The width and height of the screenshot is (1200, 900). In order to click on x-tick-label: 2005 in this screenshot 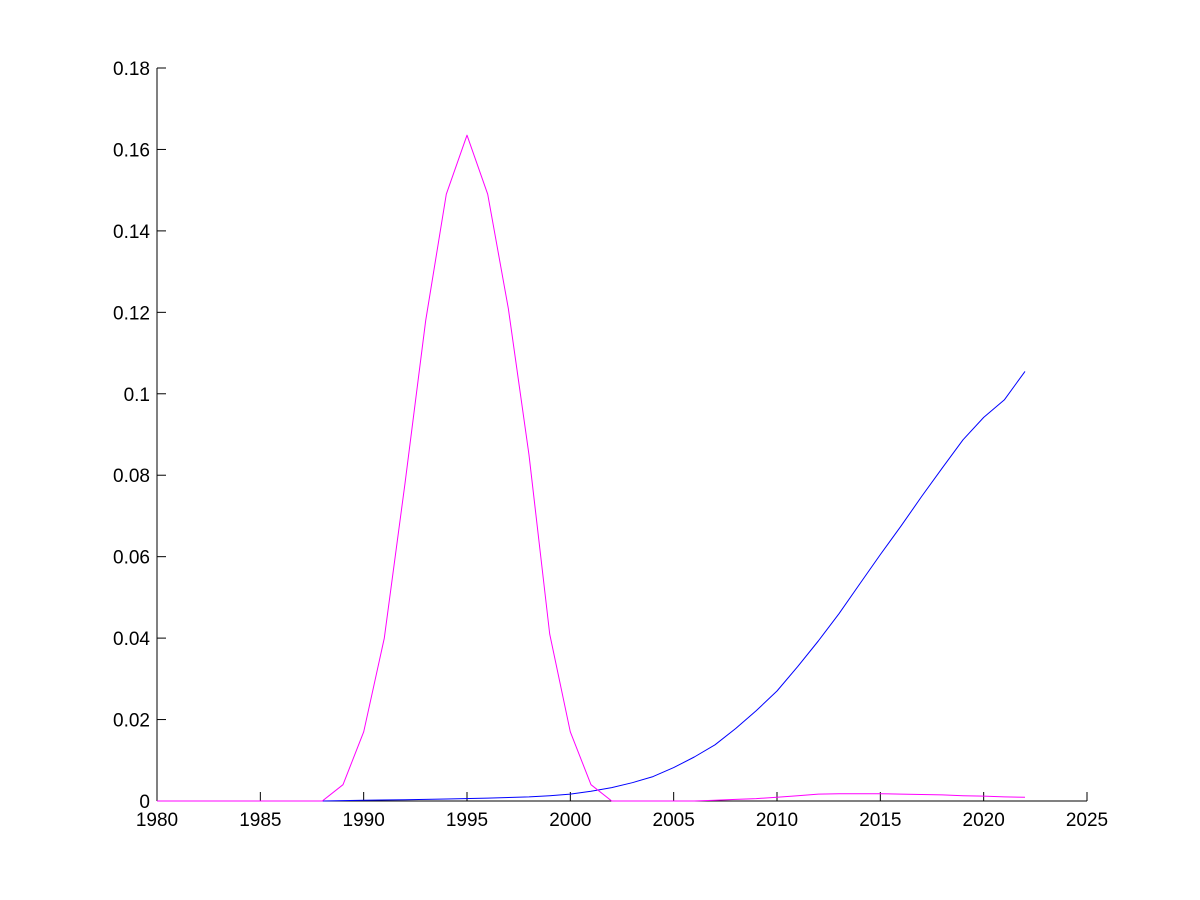, I will do `click(674, 820)`.